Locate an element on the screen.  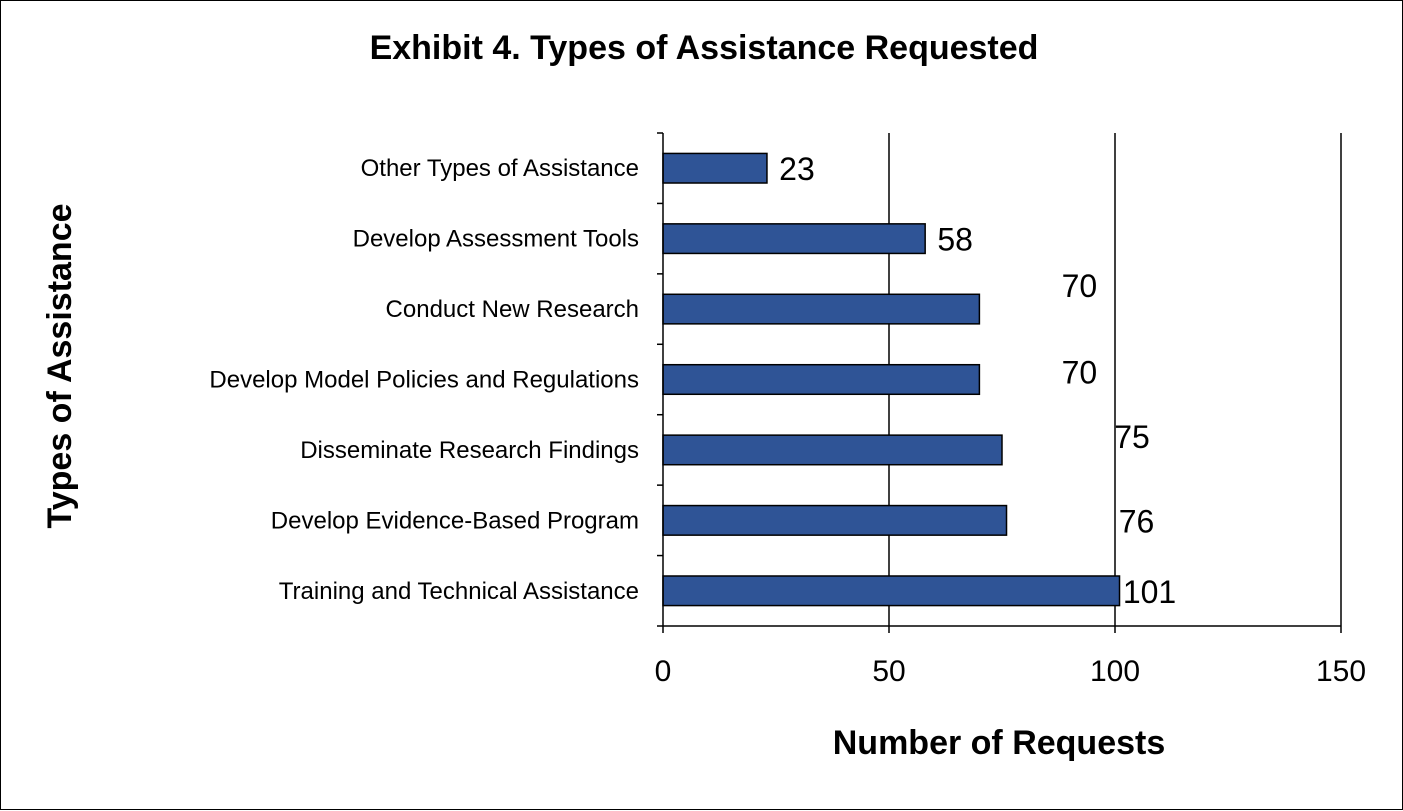
category-label: Other Types of Assistance is located at coordinates (500, 168).